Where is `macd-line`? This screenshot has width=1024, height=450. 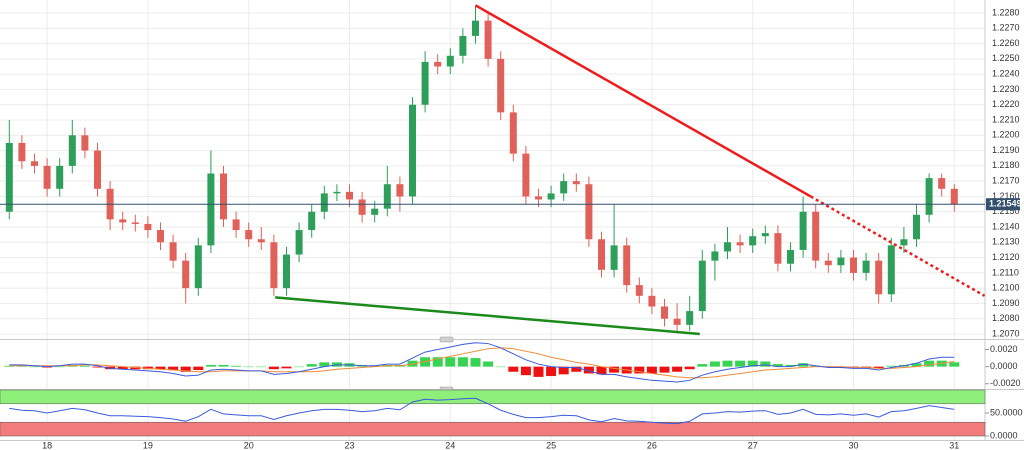 macd-line is located at coordinates (482, 362).